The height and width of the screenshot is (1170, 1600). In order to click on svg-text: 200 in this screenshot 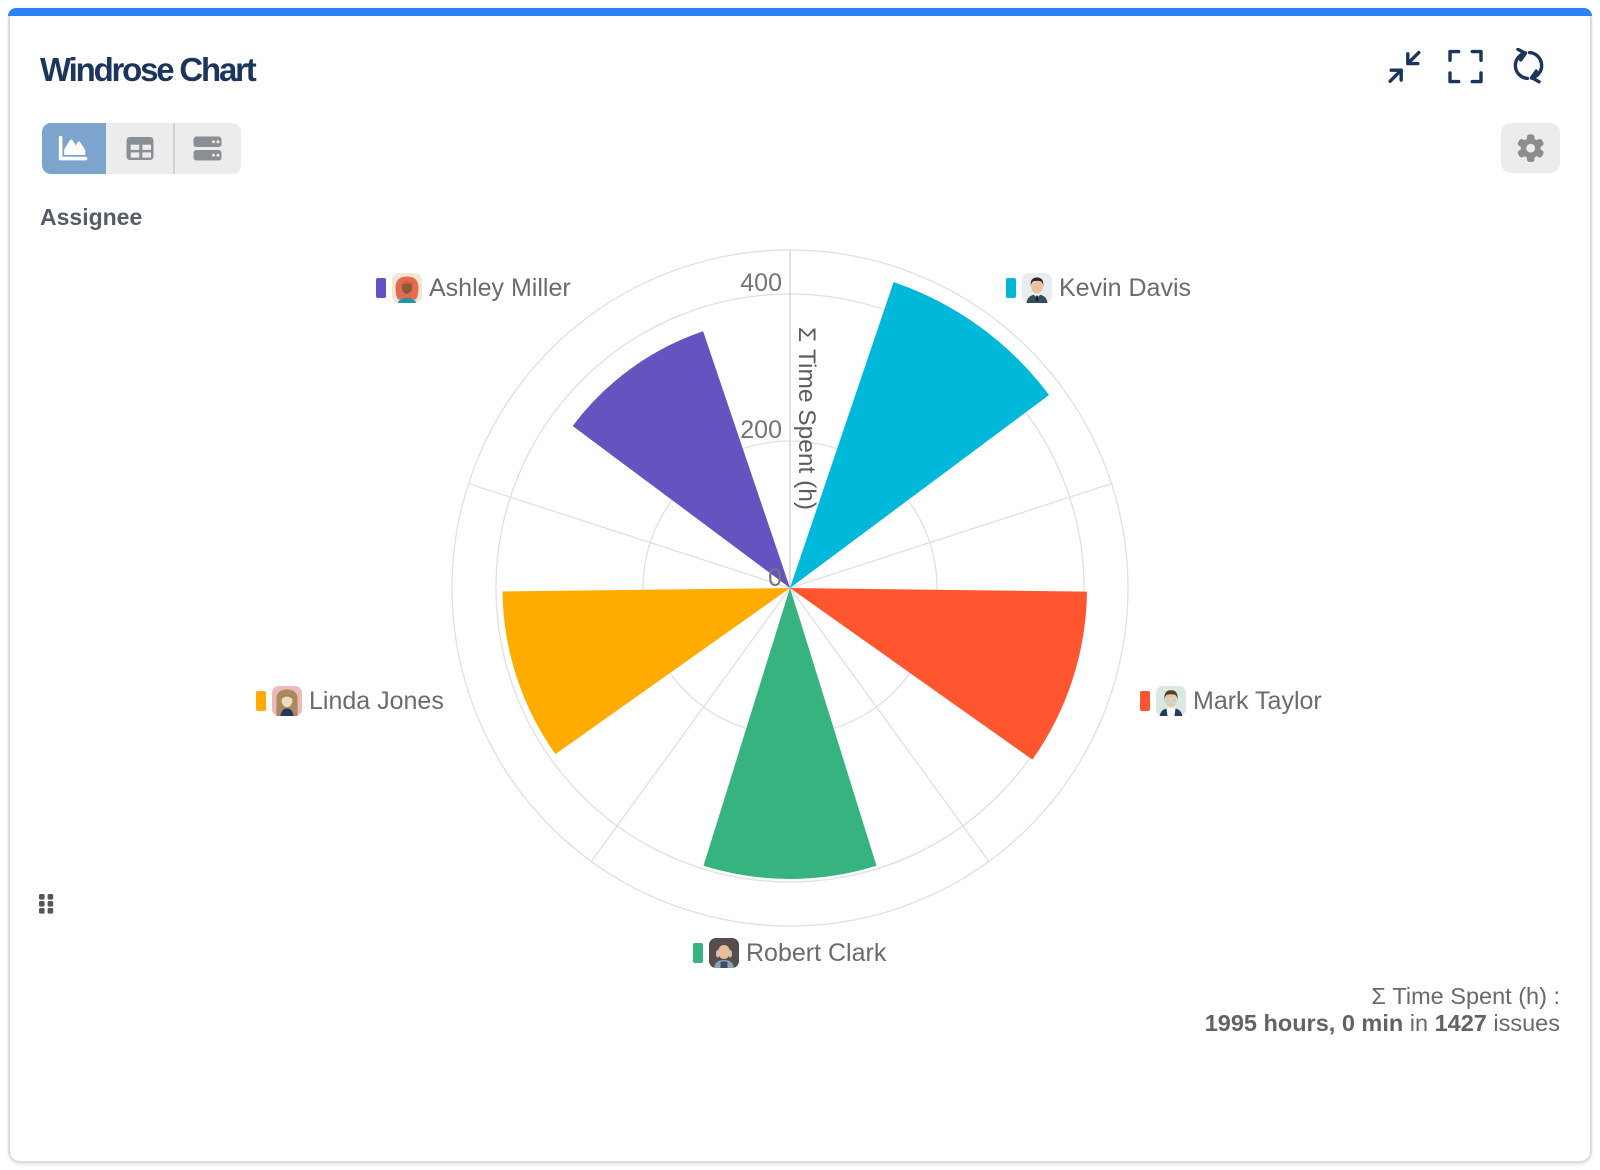, I will do `click(761, 430)`.